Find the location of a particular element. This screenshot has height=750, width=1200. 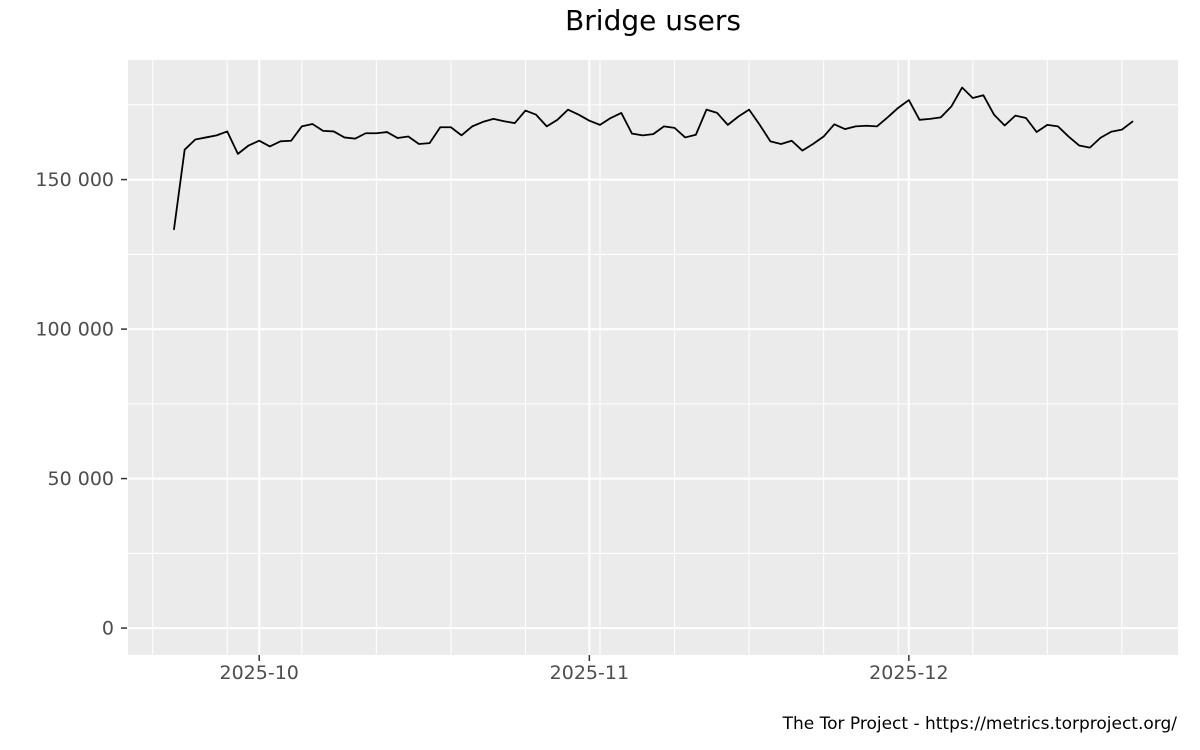

y-tick-label: 100 000 is located at coordinates (74, 330).